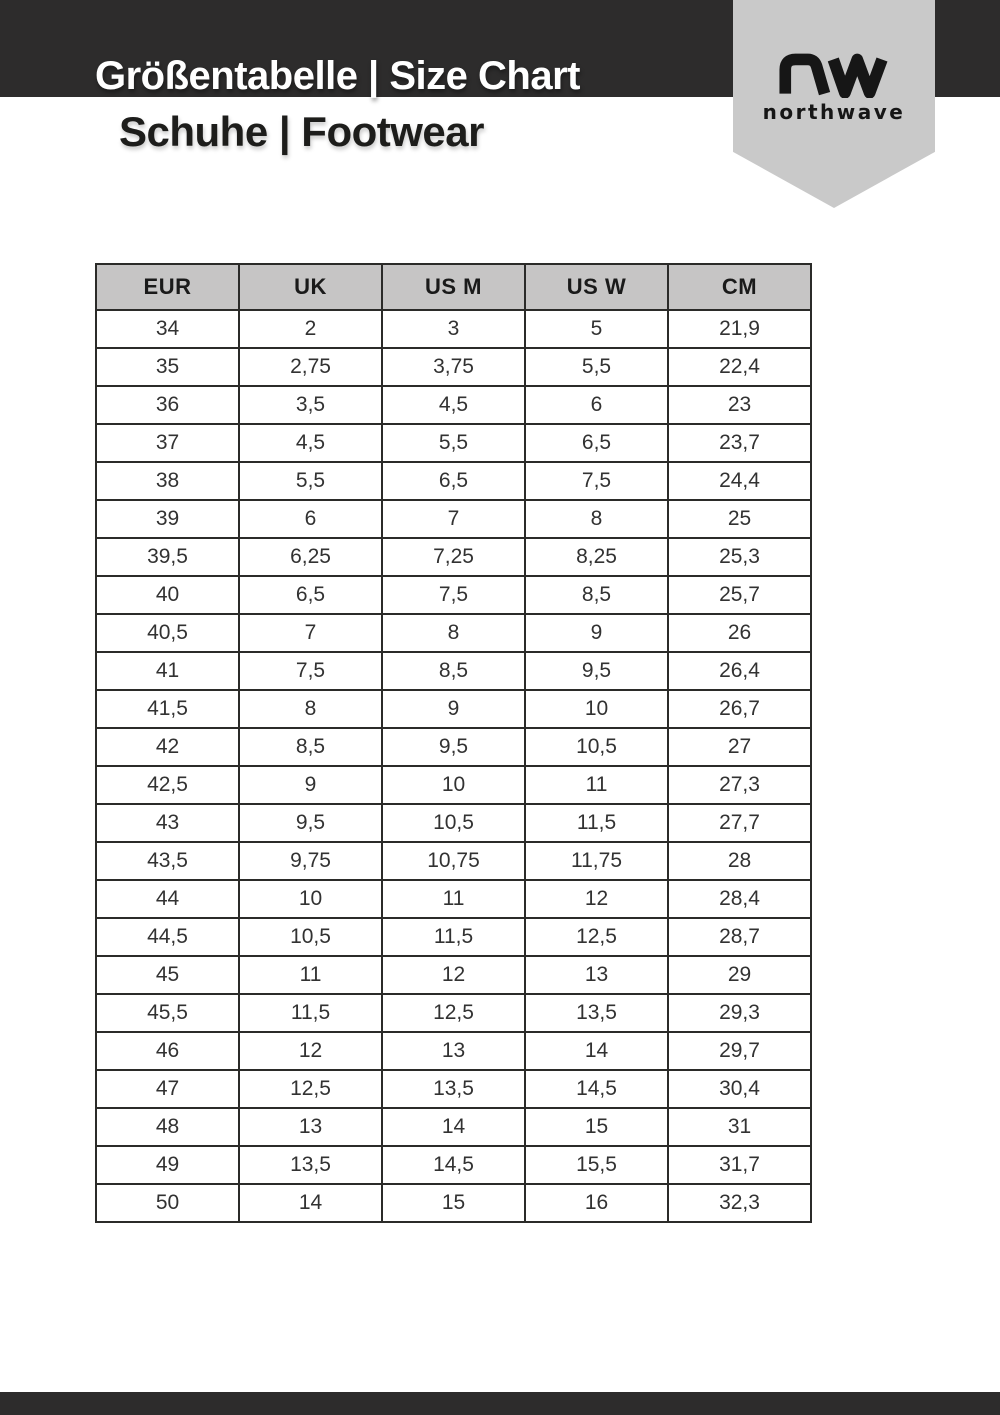 The image size is (1000, 1415). Describe the element at coordinates (167, 709) in the screenshot. I see `table-cell: 41,5` at that location.